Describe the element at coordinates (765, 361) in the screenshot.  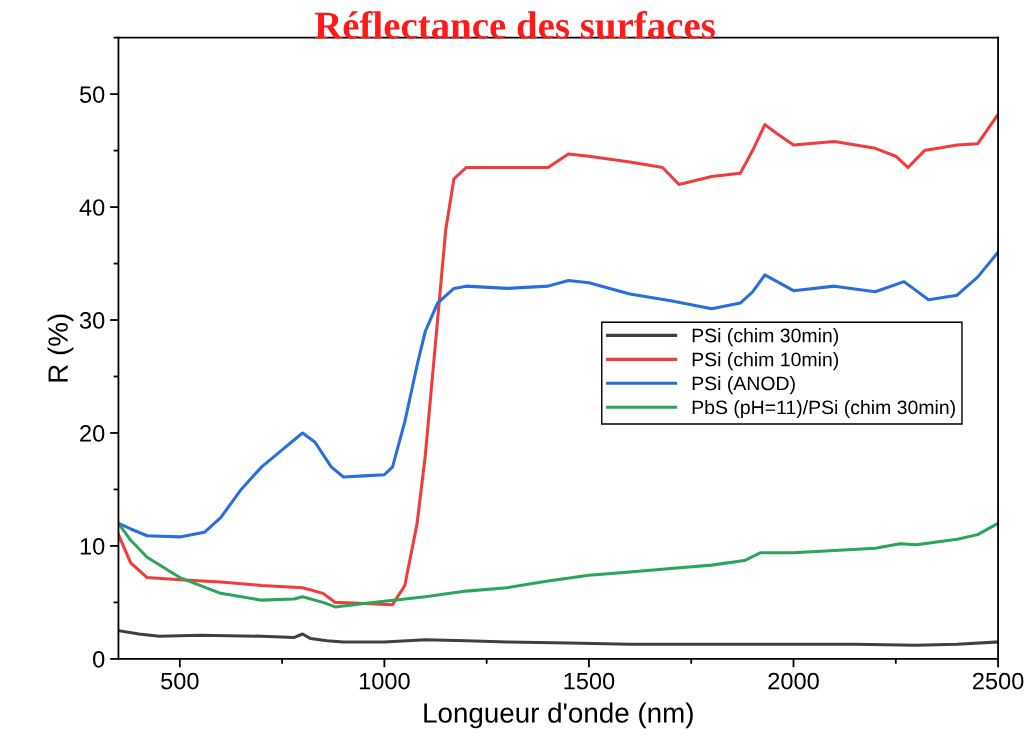
I see `legend-label: PSi (chim 10min)` at that location.